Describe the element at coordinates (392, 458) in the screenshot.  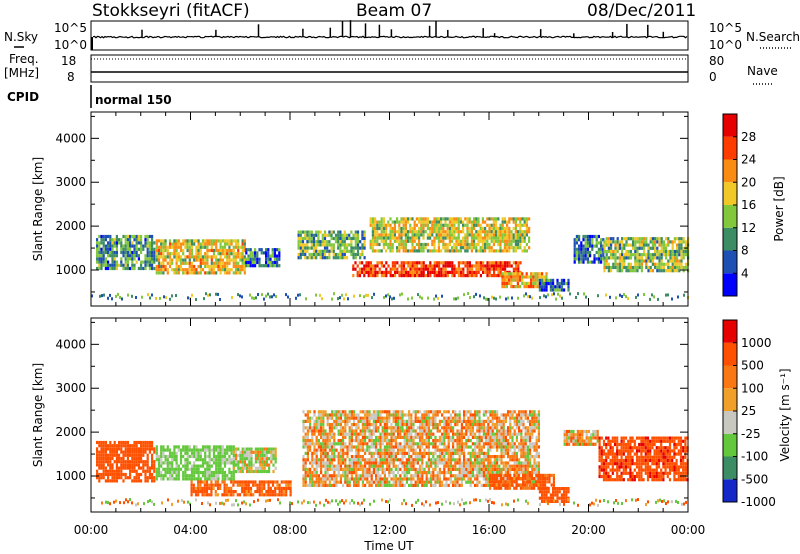
I see `velocity-heatmap` at that location.